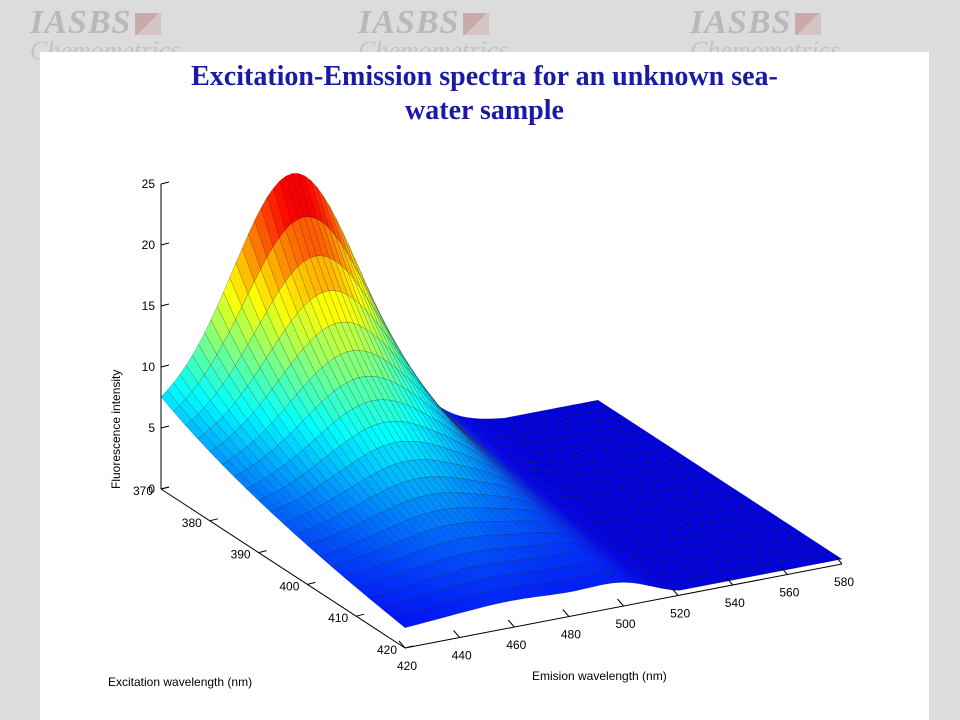 The width and height of the screenshot is (960, 720). Describe the element at coordinates (149, 306) in the screenshot. I see `z-tick-label: 15` at that location.